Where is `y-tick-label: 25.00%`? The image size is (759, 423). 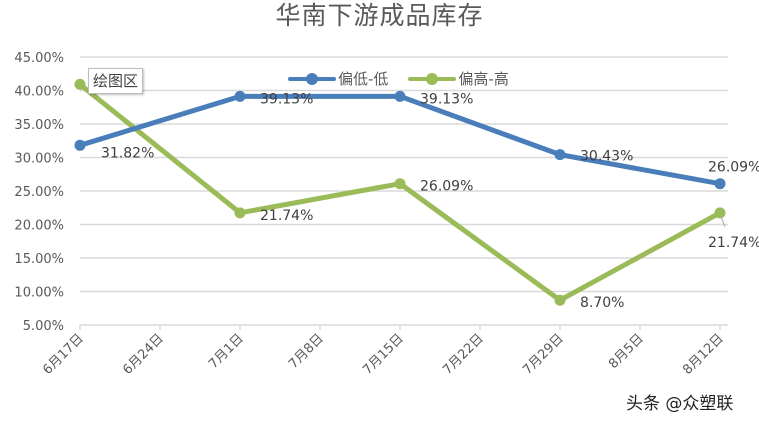 y-tick-label: 25.00% is located at coordinates (39, 192).